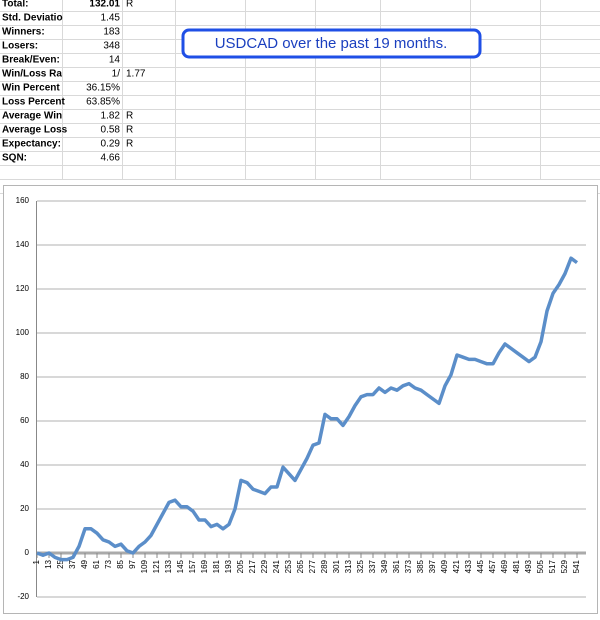  What do you see at coordinates (23, 32) in the screenshot?
I see `cell-text: Winners:` at bounding box center [23, 32].